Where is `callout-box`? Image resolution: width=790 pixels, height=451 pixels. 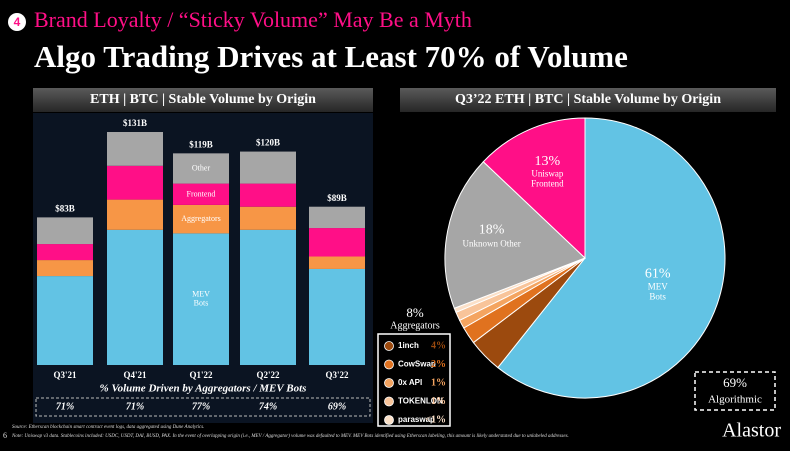 callout-box is located at coordinates (735, 391).